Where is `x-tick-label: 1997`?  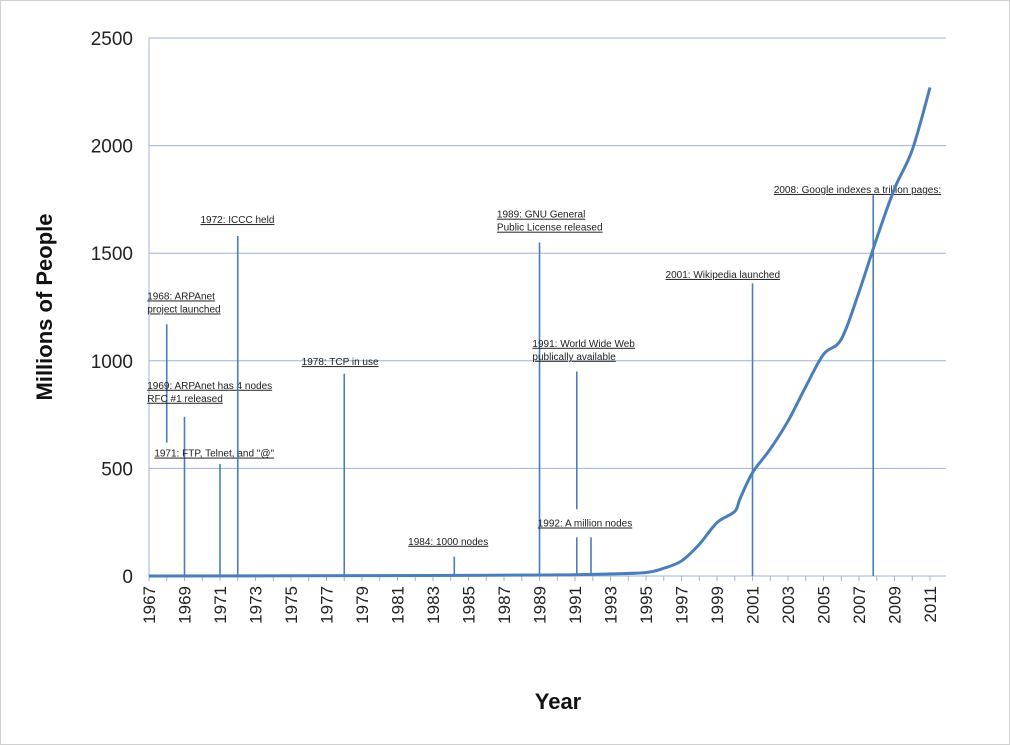
x-tick-label: 1997 is located at coordinates (682, 605).